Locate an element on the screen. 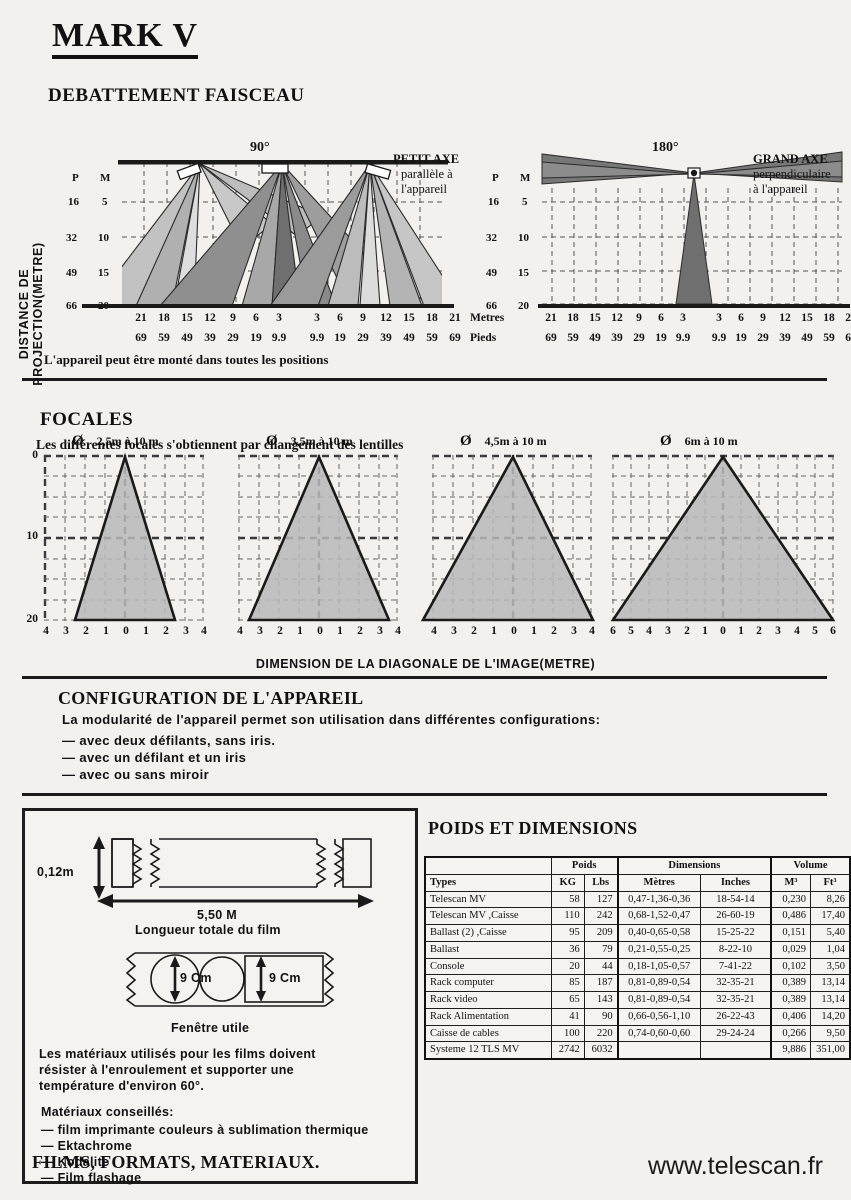  group-header-blank is located at coordinates (487, 865).